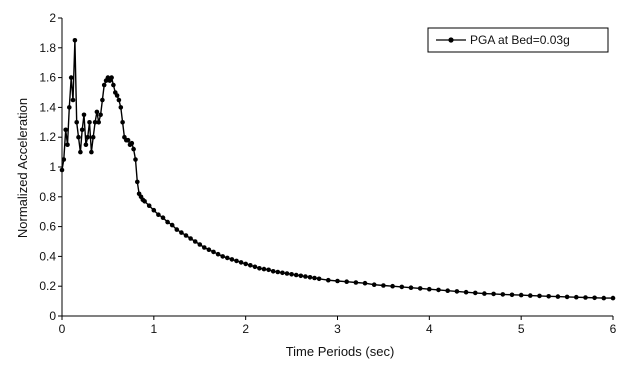 Image resolution: width=627 pixels, height=367 pixels. Describe the element at coordinates (47, 107) in the screenshot. I see `y-tick-label: 1.4` at that location.